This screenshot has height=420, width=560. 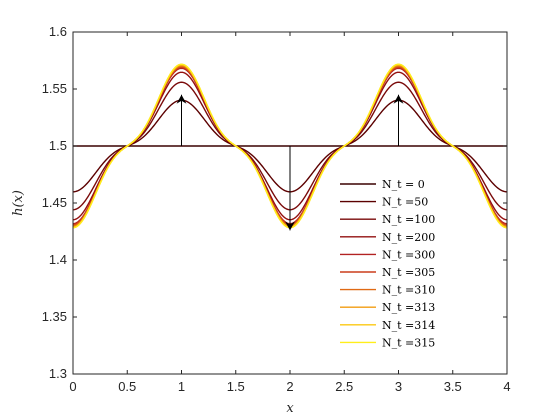 I want to click on x-axis-label: x, so click(x=290, y=408).